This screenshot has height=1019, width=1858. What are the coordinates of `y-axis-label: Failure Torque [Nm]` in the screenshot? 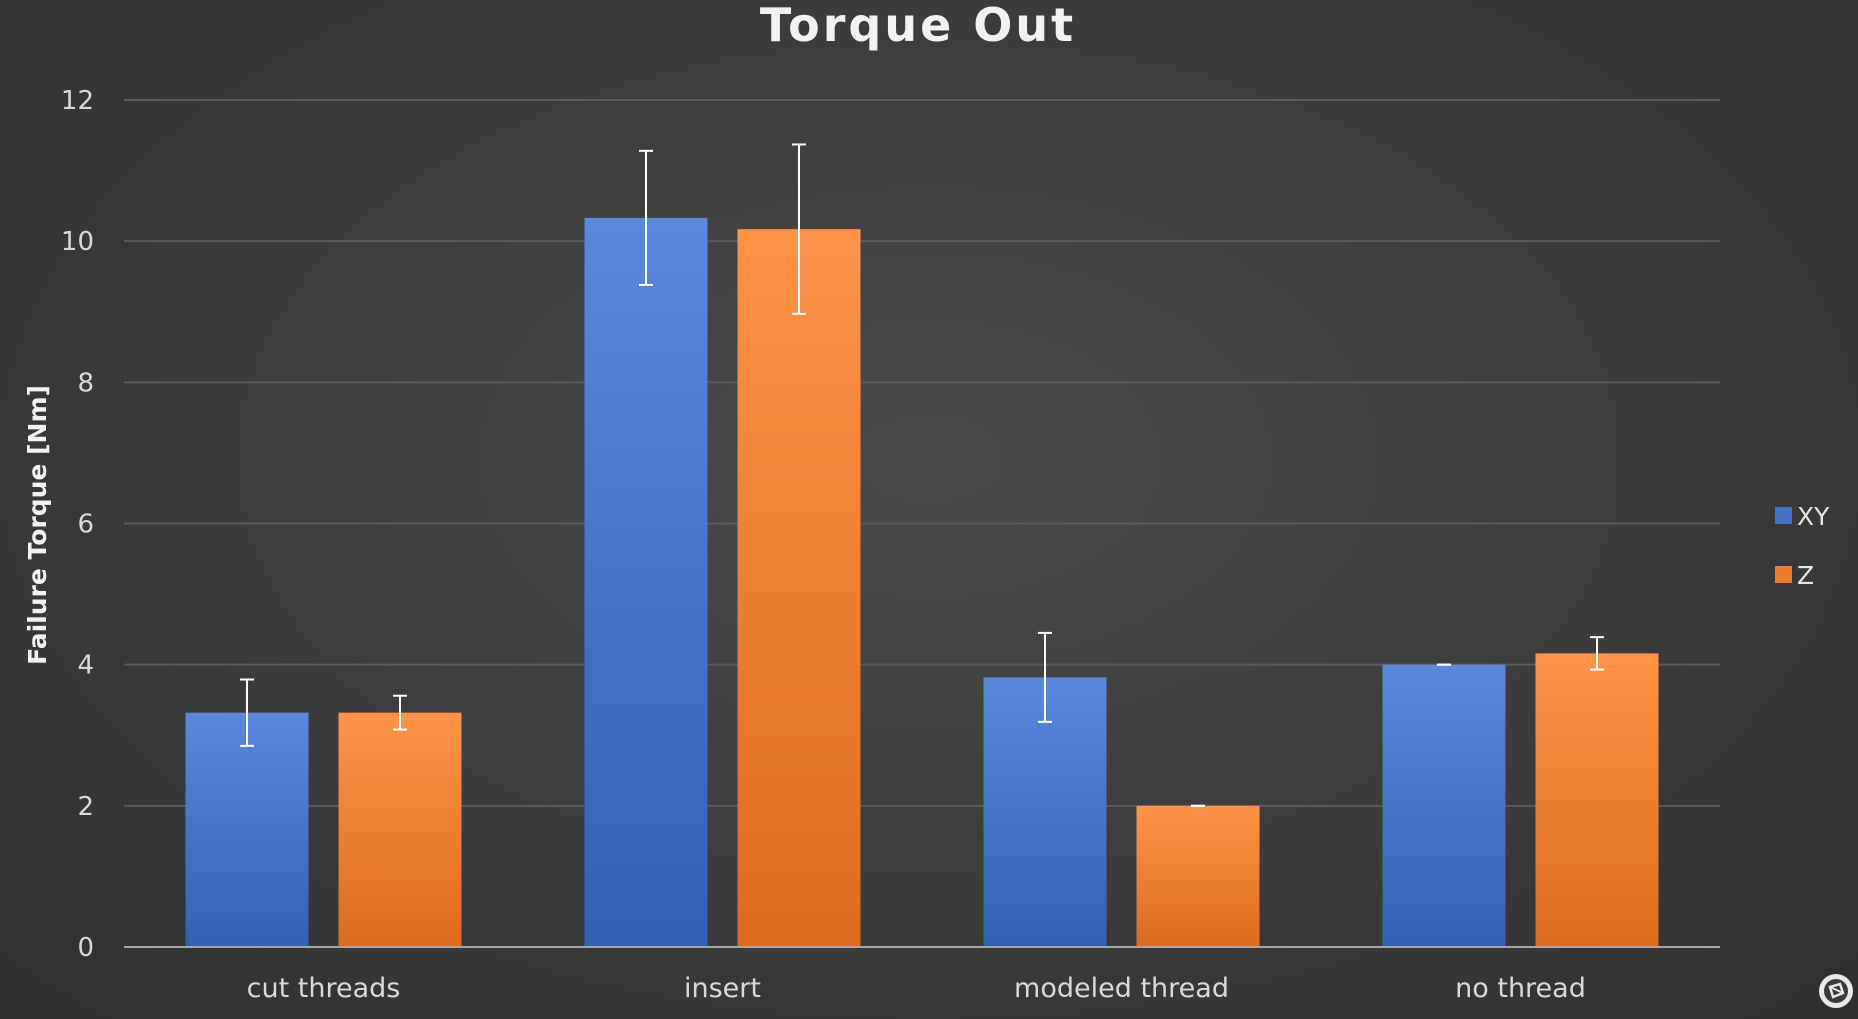 It's located at (37, 525).